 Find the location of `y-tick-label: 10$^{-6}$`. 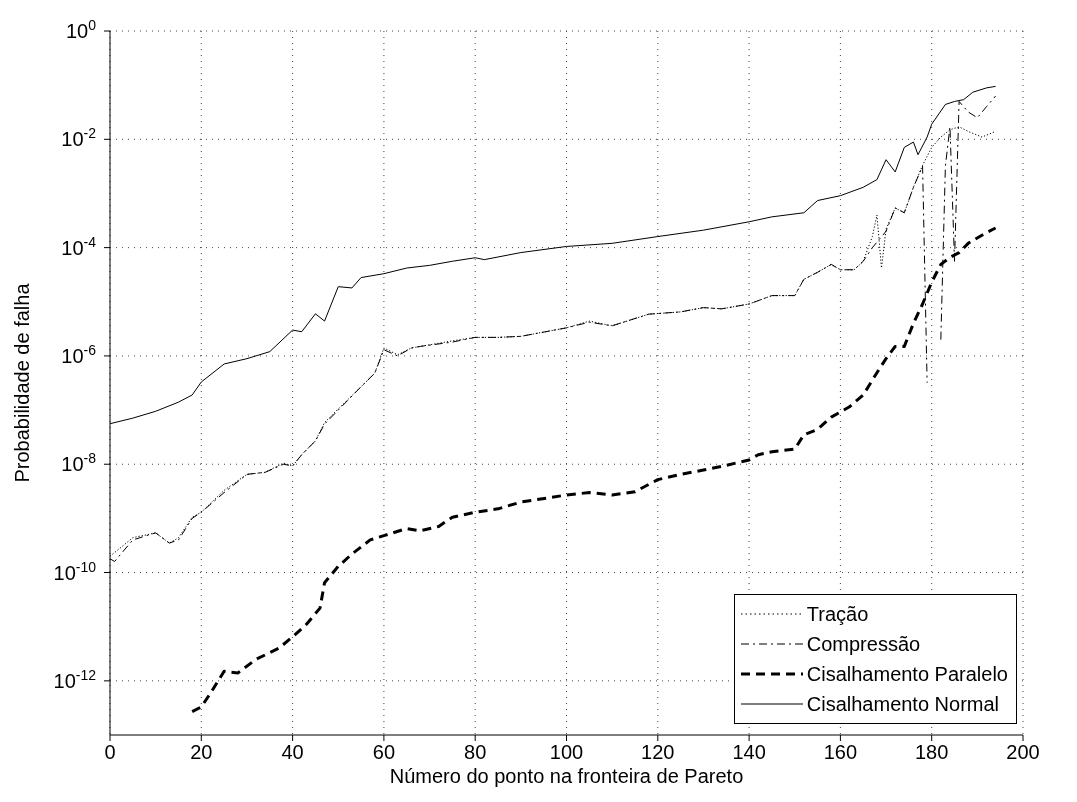

y-tick-label: 10$^{-6}$ is located at coordinates (79, 354).